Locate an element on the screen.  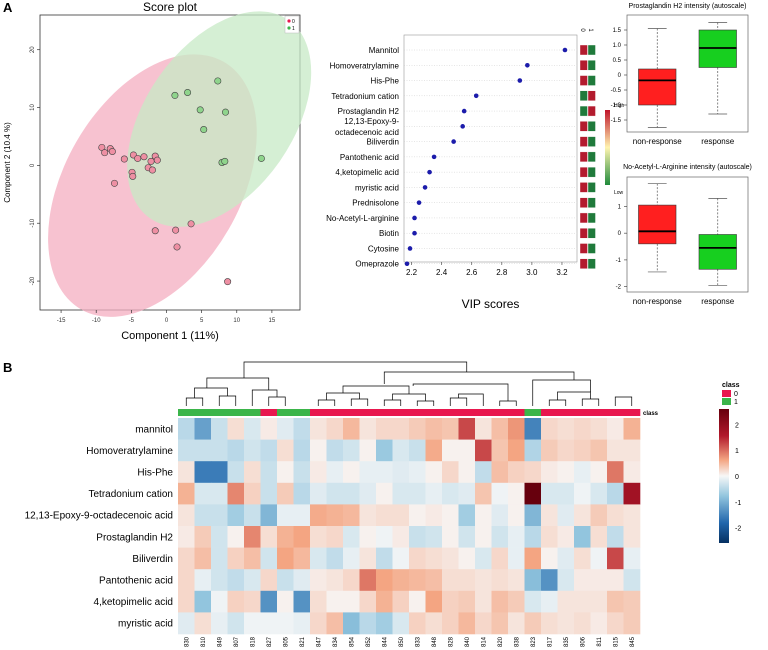
heatmap-column-label: 847 is located at coordinates (319, 641).